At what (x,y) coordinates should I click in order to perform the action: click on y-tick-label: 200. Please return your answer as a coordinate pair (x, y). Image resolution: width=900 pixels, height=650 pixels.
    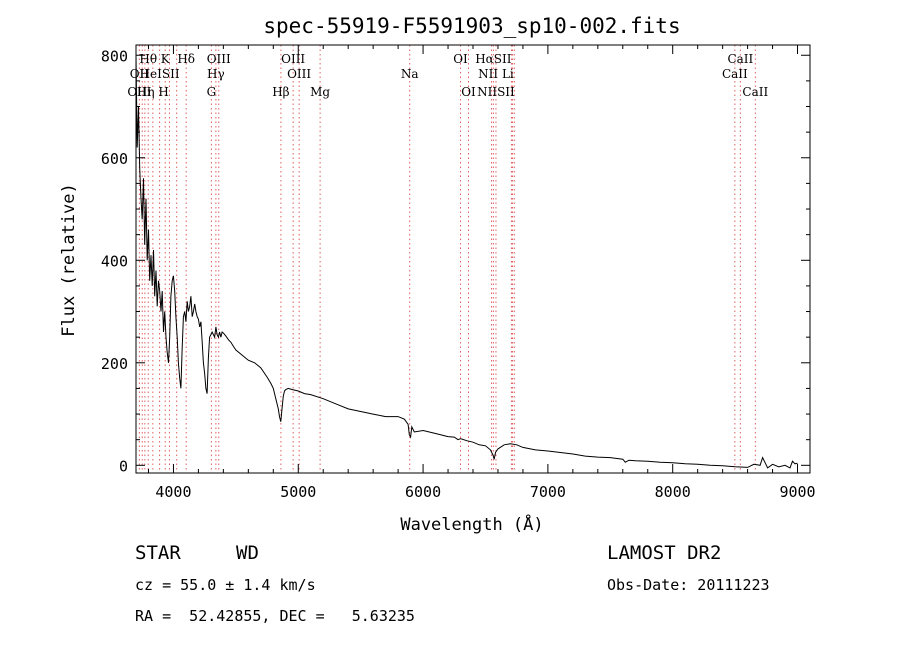
    Looking at the image, I should click on (114, 364).